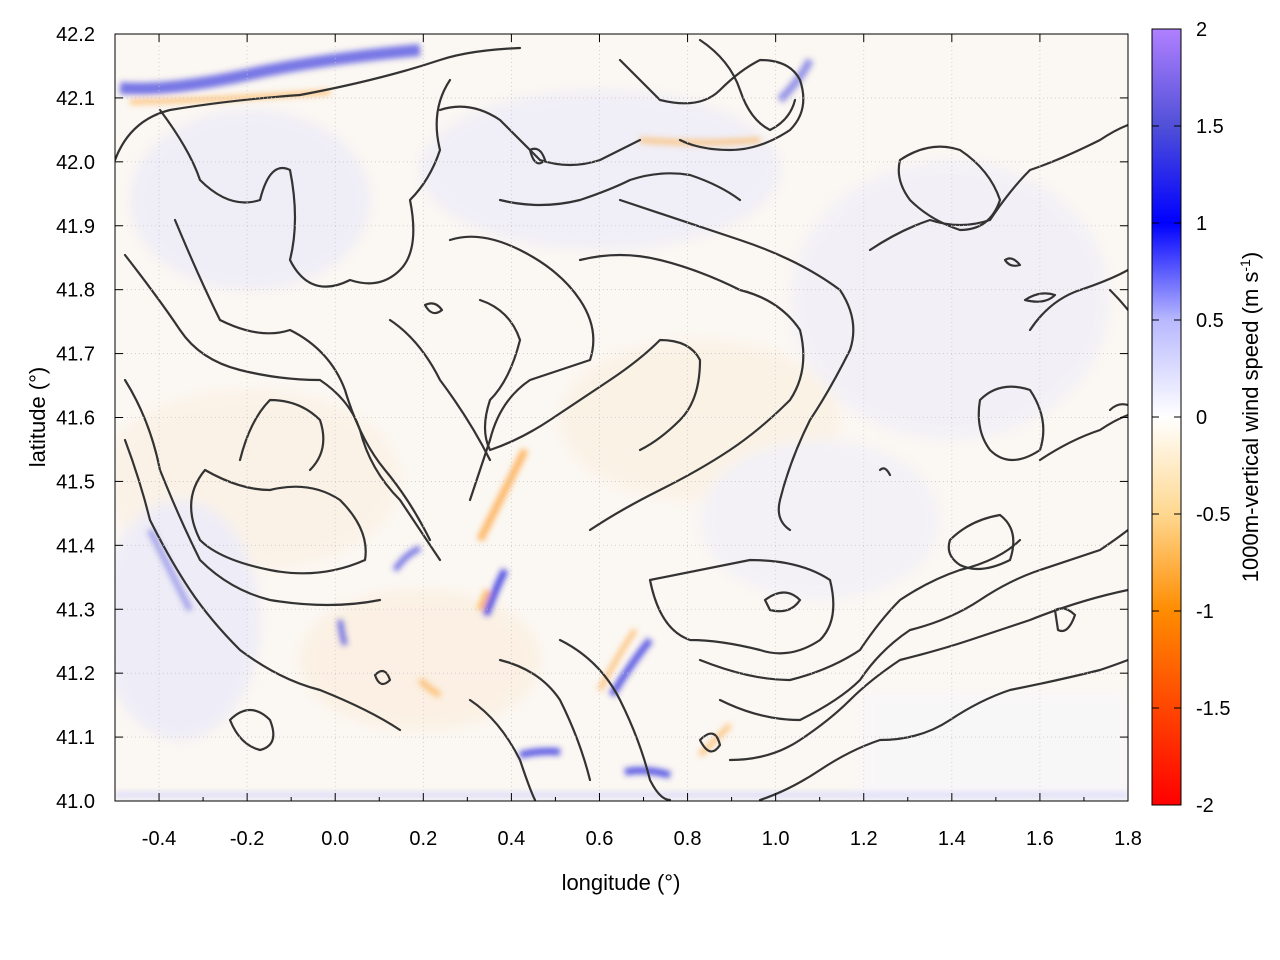 The height and width of the screenshot is (960, 1280). I want to click on x-tick-label: 1.0, so click(776, 839).